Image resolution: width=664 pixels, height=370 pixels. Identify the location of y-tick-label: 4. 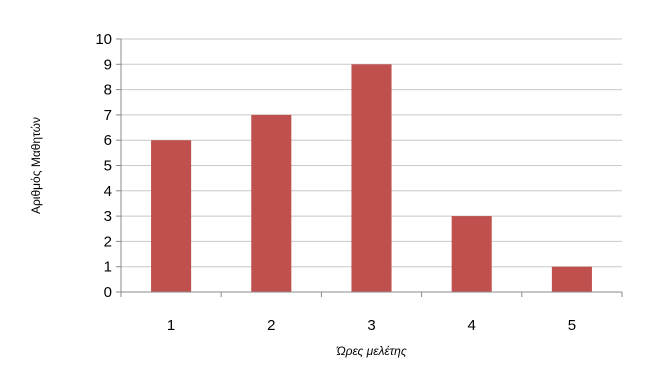
(108, 191).